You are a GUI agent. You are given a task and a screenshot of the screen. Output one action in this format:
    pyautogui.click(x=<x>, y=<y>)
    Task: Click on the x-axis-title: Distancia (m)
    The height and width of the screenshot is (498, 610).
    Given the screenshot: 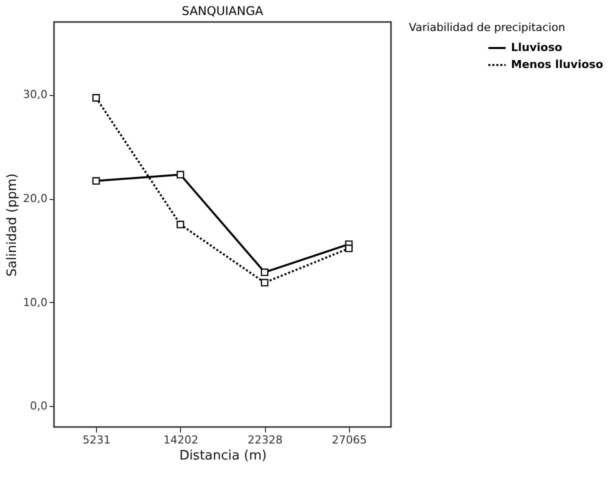 What is the action you would take?
    pyautogui.click(x=223, y=456)
    